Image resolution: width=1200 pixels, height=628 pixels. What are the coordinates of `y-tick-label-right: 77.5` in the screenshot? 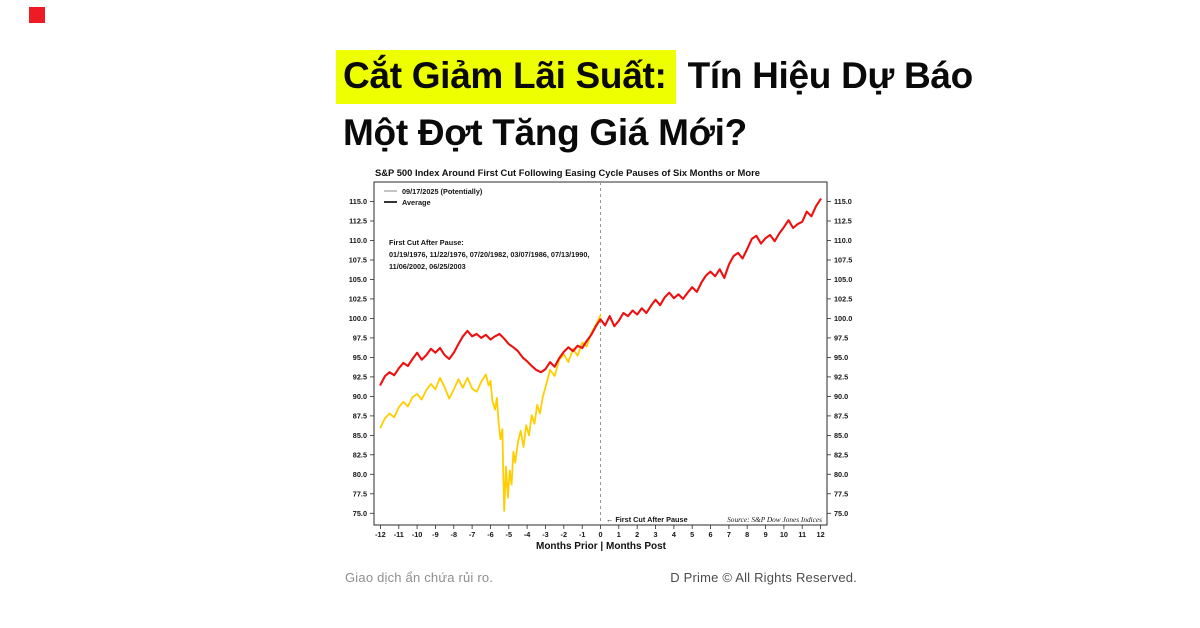 It's located at (841, 493).